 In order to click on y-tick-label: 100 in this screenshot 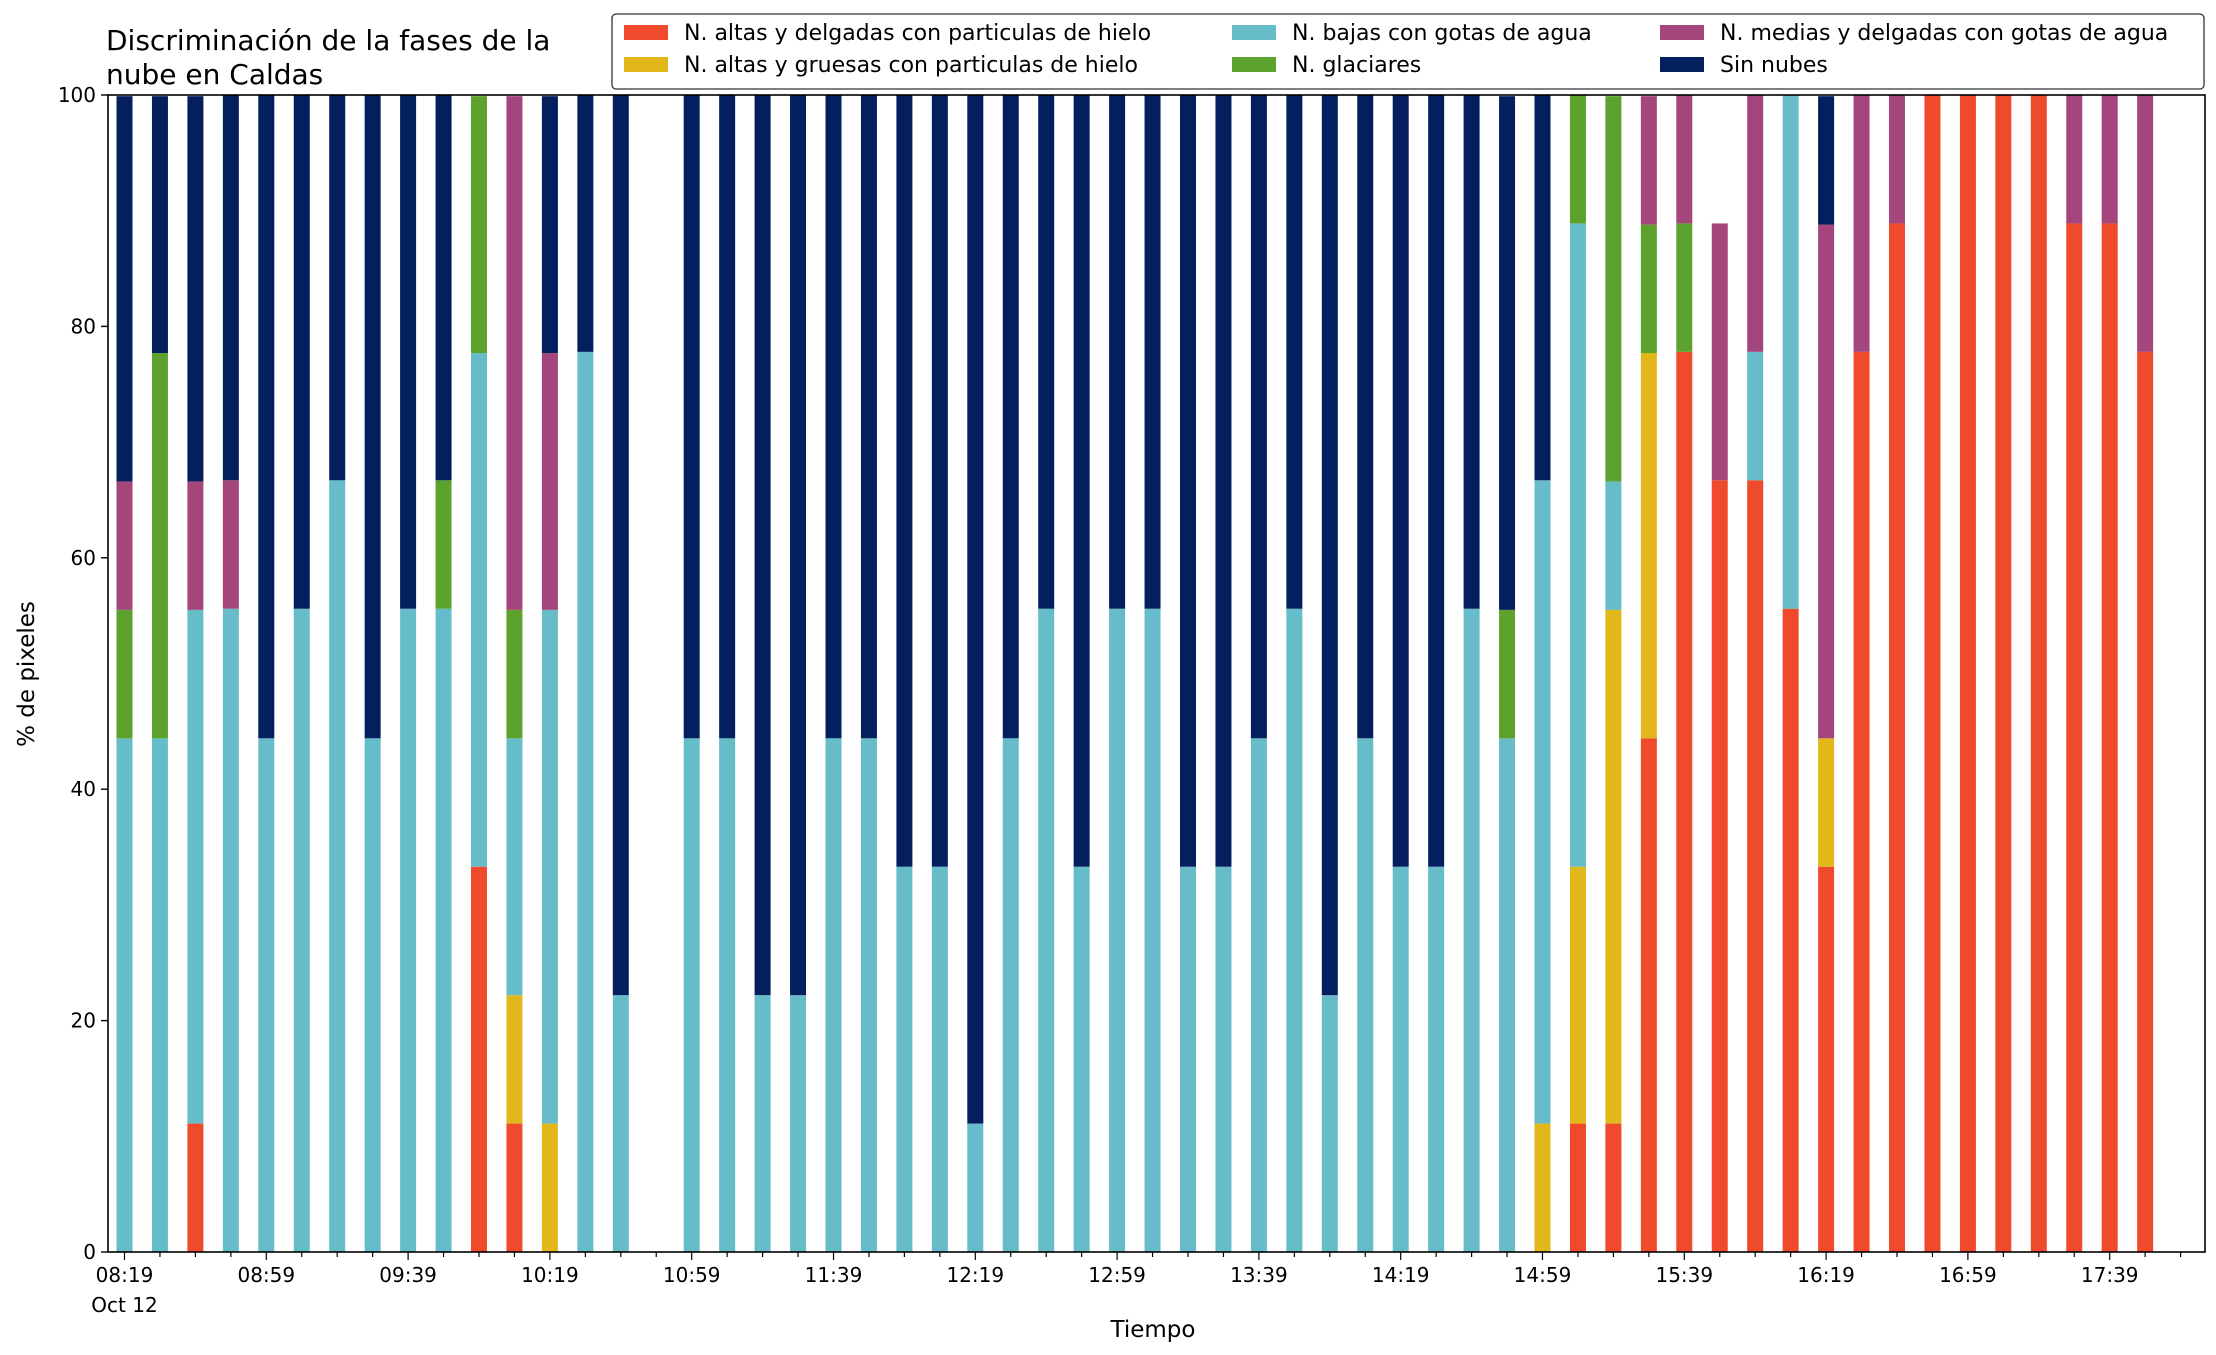, I will do `click(77, 95)`.